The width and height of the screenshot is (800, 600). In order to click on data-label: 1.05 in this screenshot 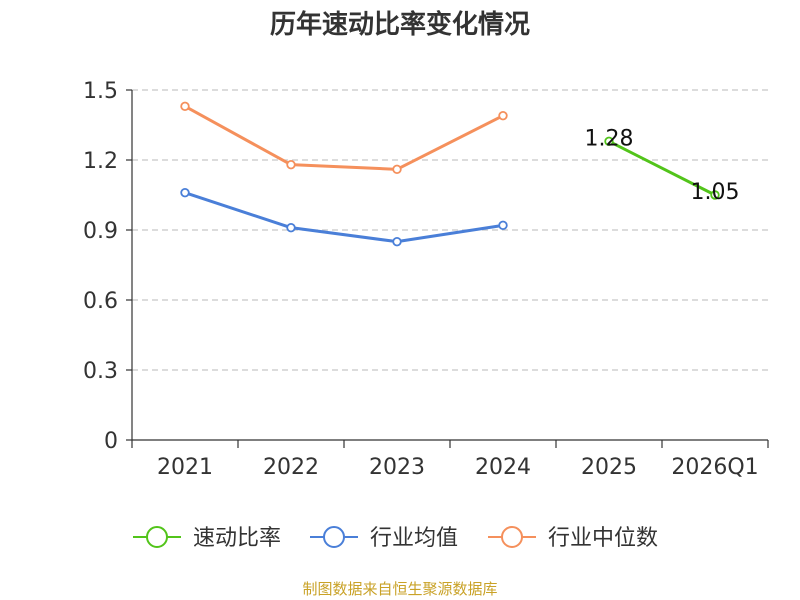, I will do `click(715, 192)`.